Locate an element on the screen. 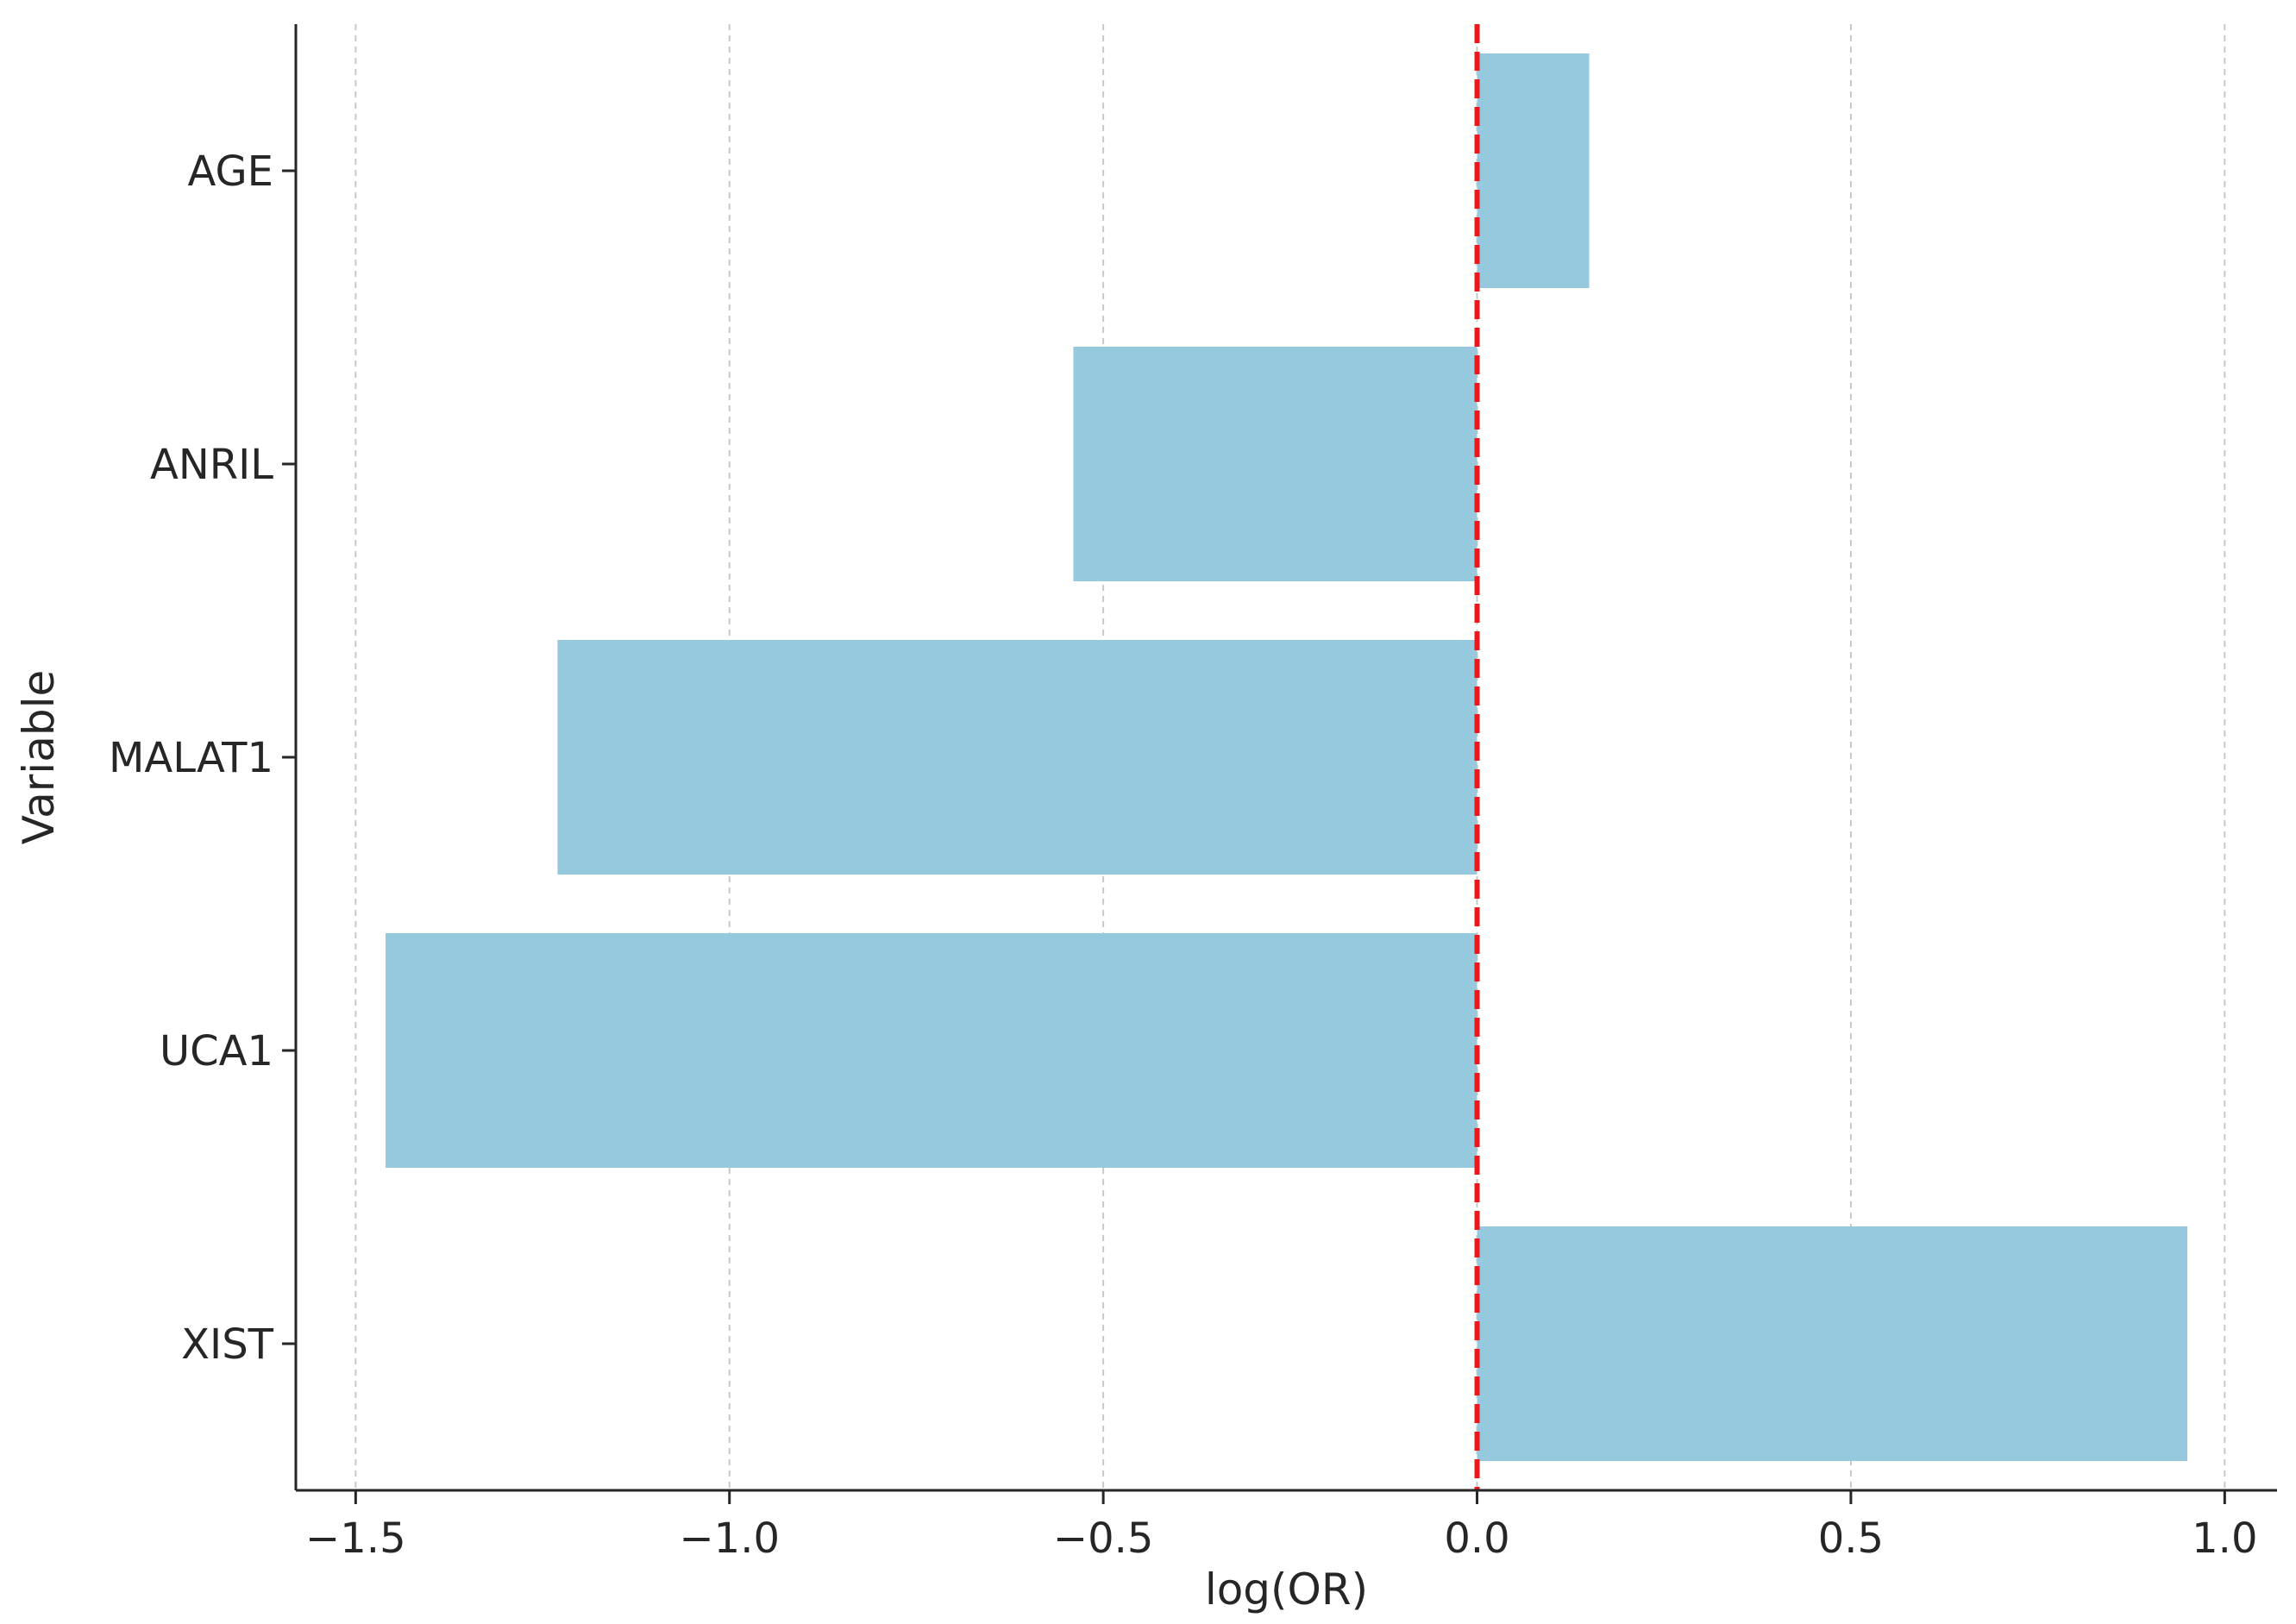 The height and width of the screenshot is (1624, 2296). y-tick-label: XIST is located at coordinates (228, 1345).